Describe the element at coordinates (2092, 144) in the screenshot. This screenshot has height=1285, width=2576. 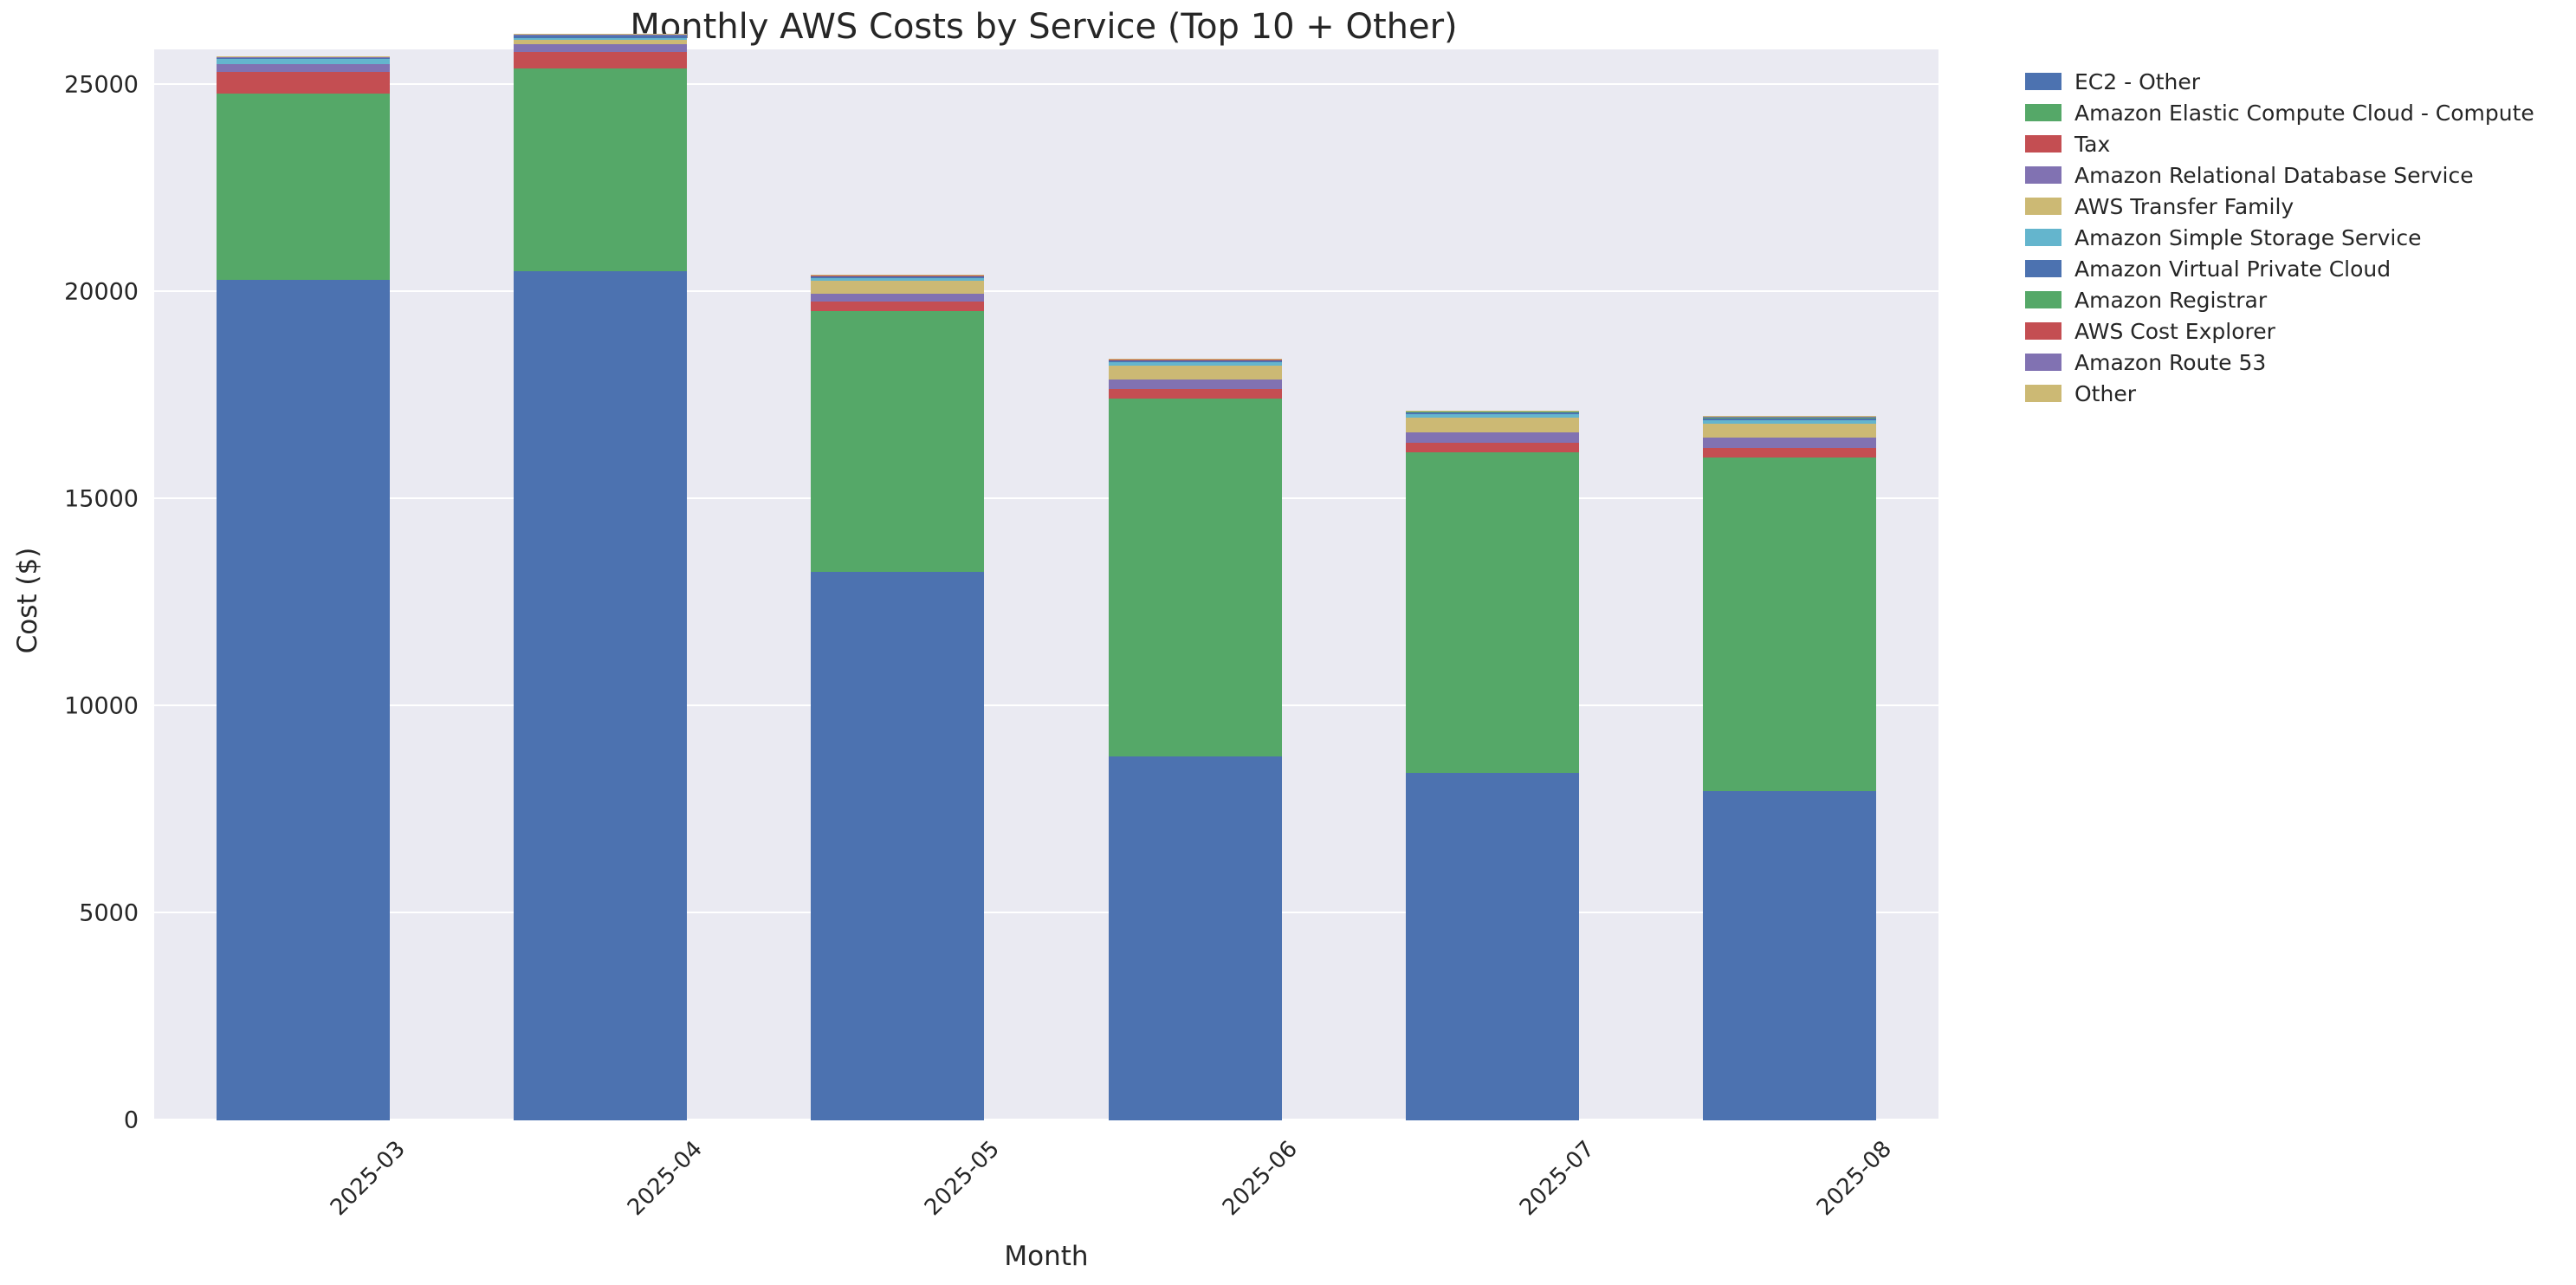
I see `legend-label: Tax` at that location.